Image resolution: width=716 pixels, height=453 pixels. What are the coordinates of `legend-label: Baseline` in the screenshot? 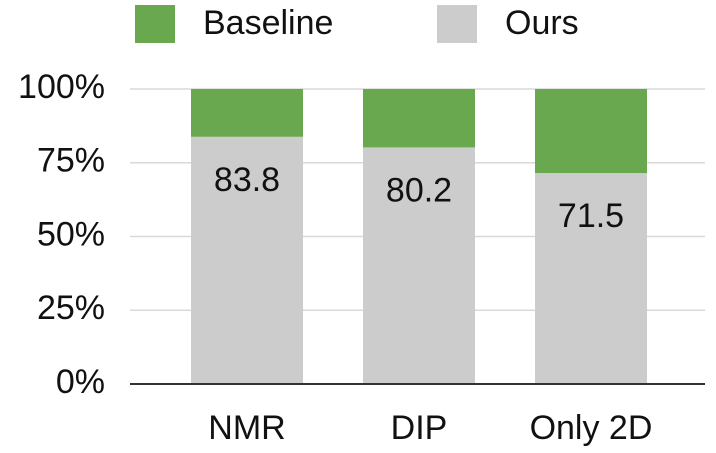 It's located at (268, 23).